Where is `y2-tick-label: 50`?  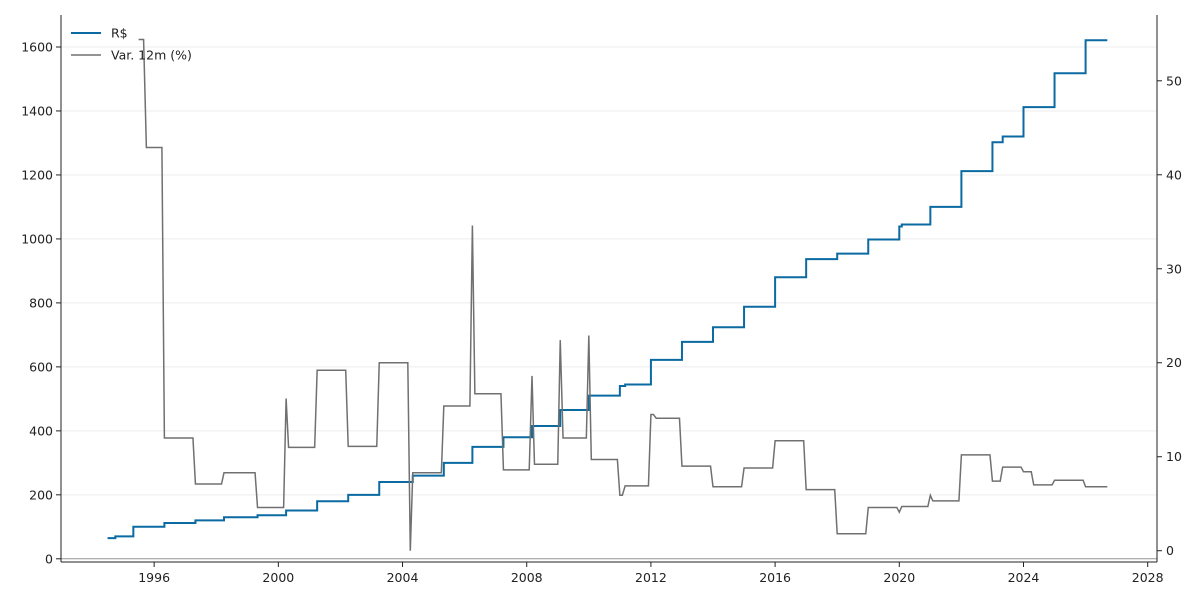 y2-tick-label: 50 is located at coordinates (1174, 80).